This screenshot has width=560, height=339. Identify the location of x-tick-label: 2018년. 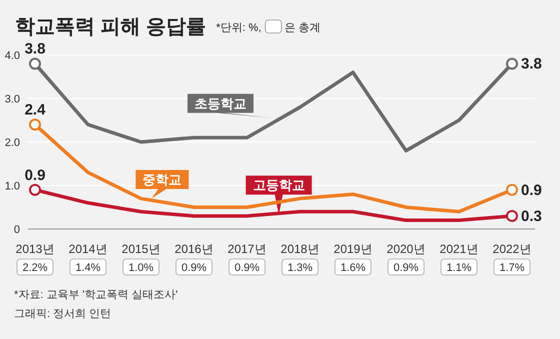
(300, 249).